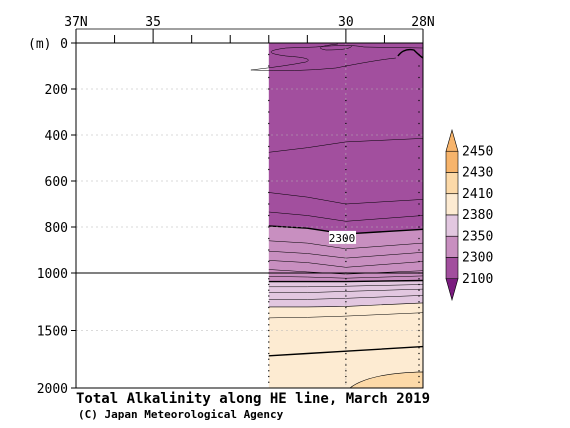  Describe the element at coordinates (477, 151) in the screenshot. I see `legend-label-2450: 2450` at that location.